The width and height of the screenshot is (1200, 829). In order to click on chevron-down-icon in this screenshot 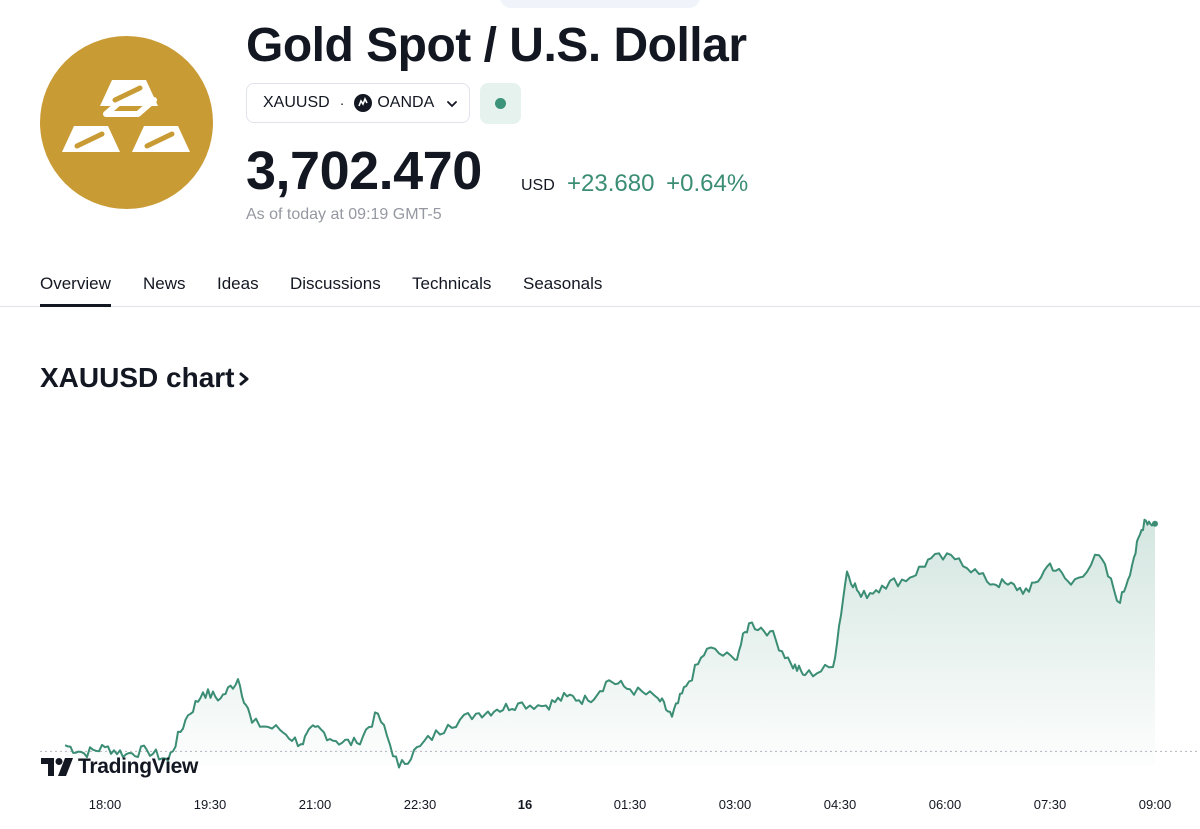, I will do `click(452, 103)`.